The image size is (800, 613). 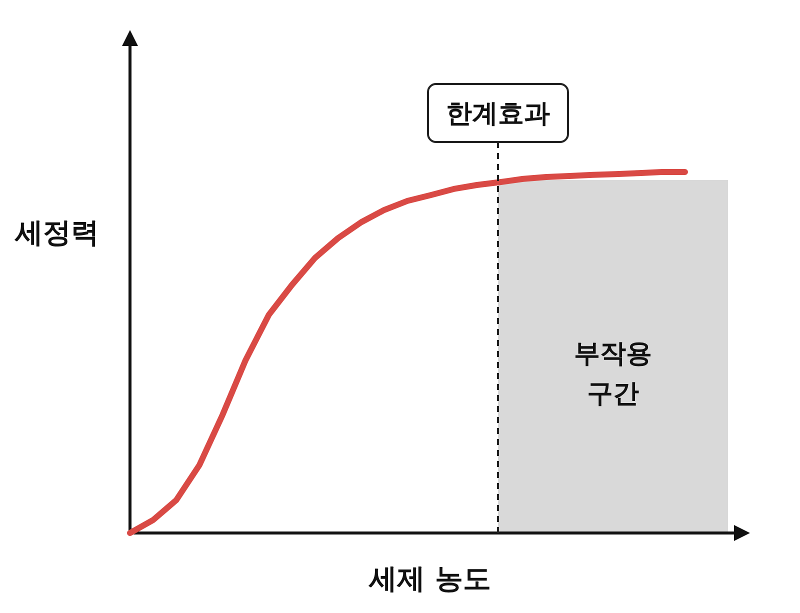 What do you see at coordinates (498, 113) in the screenshot?
I see `ref-label: 한계효과` at bounding box center [498, 113].